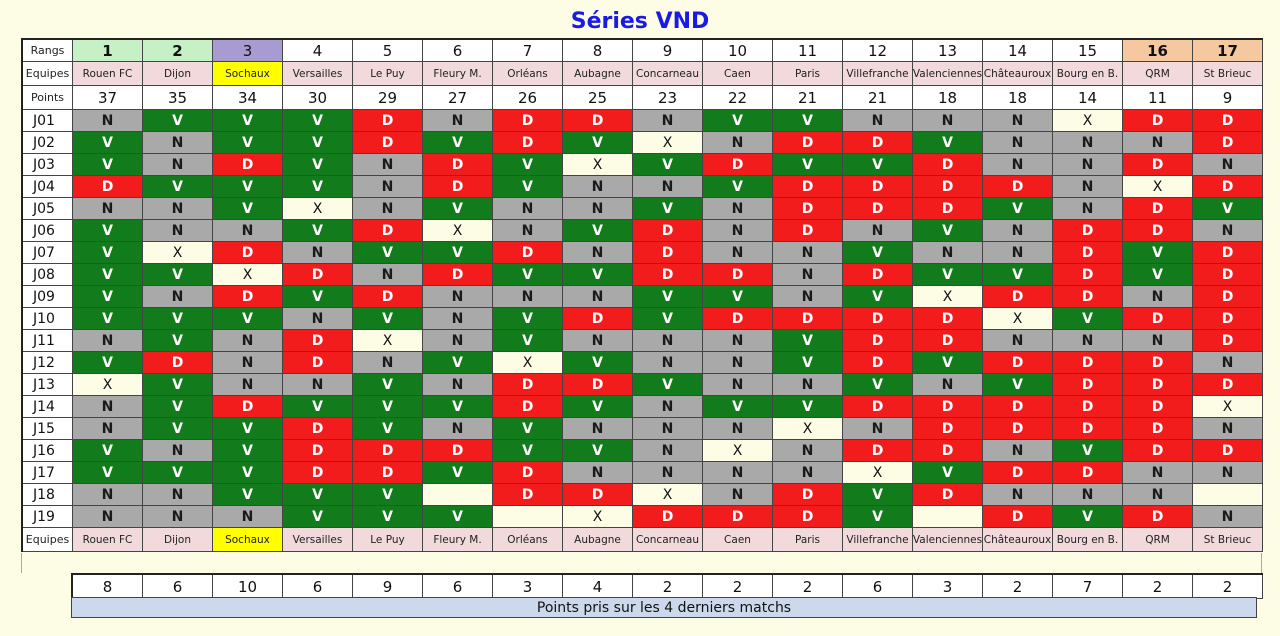  Describe the element at coordinates (1158, 587) in the screenshot. I see `recent-points-cell: 2` at that location.